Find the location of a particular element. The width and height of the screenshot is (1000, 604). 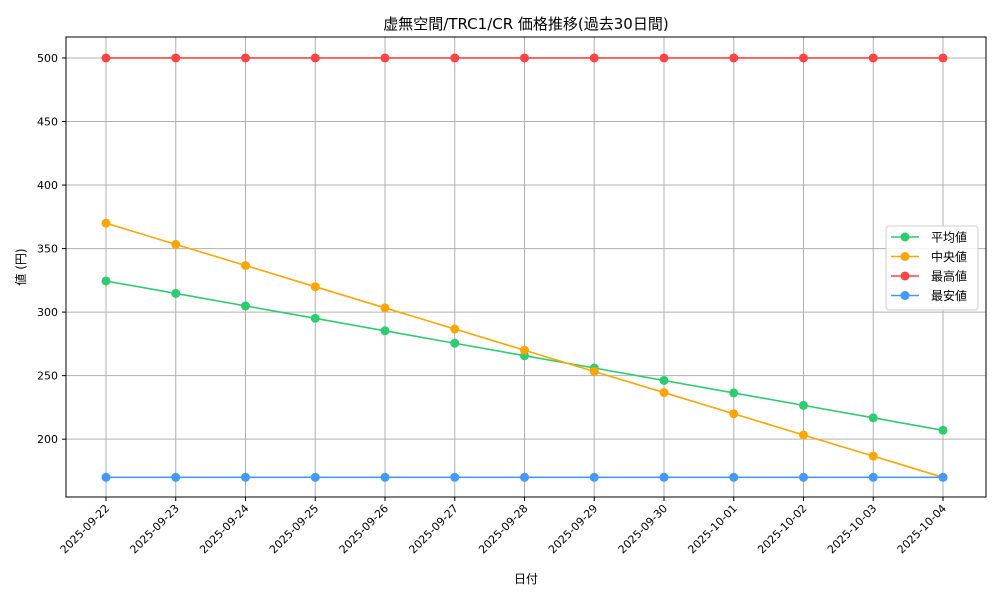

x-tick-label: 2025-10-04 is located at coordinates (922, 529).